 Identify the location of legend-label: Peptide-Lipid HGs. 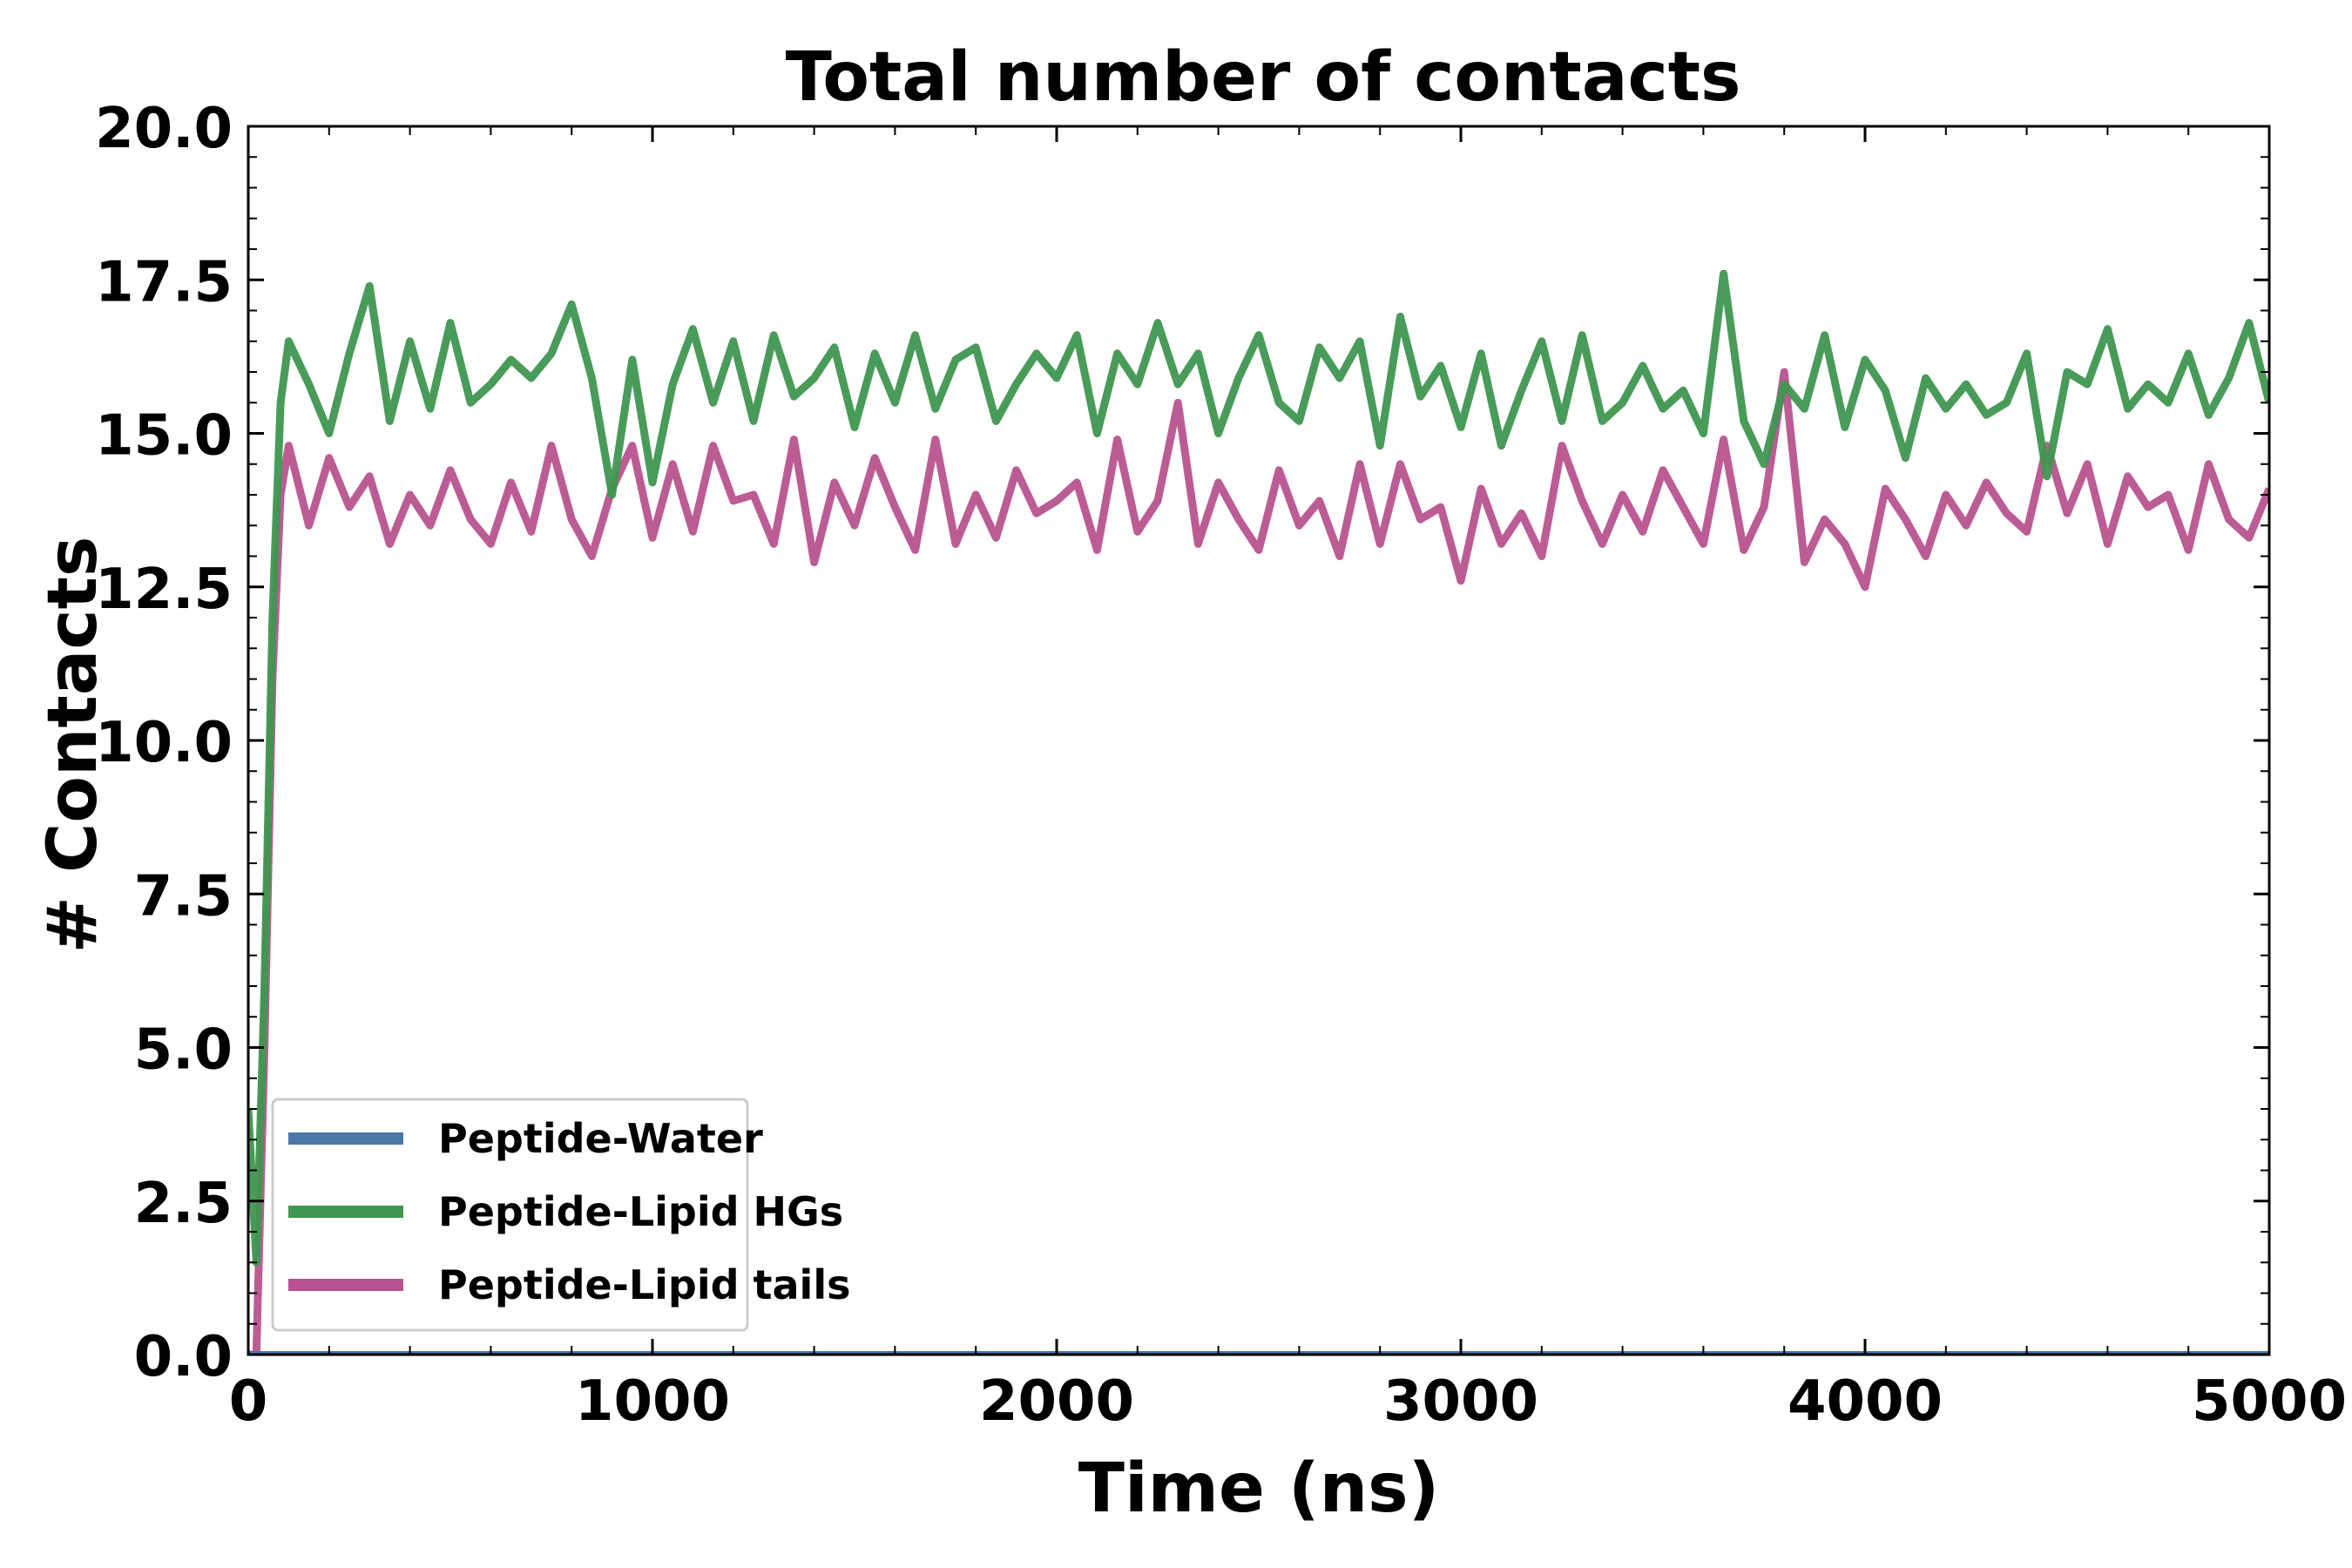
(640, 1211).